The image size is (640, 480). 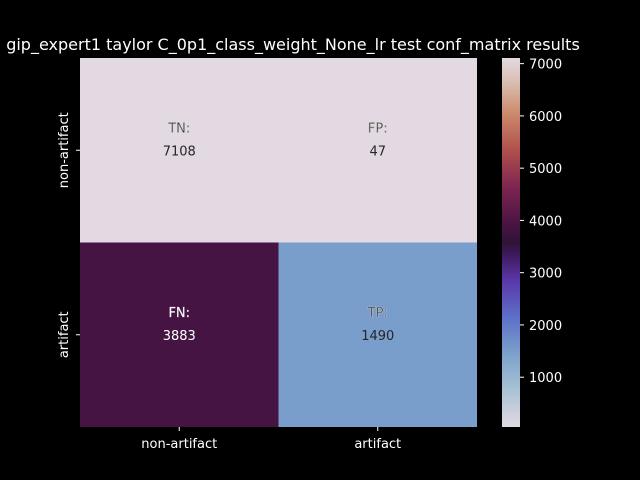 I want to click on colorbar-tick-label: 6000, so click(x=545, y=117).